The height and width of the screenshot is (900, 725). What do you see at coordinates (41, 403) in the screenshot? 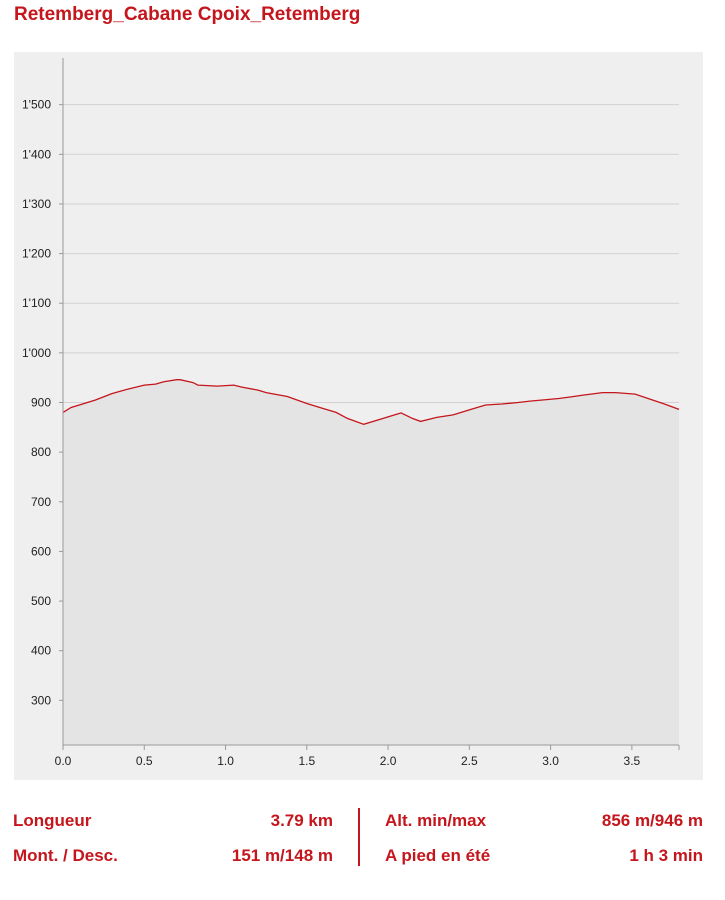
I see `y-tick-label: 900` at bounding box center [41, 403].